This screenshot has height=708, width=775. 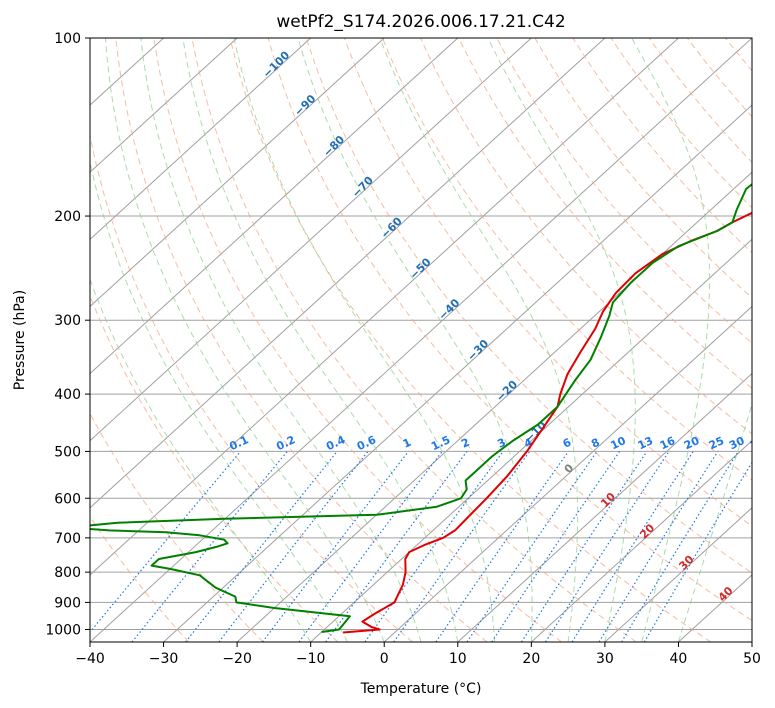 I want to click on x-tick-label: 40, so click(x=679, y=659).